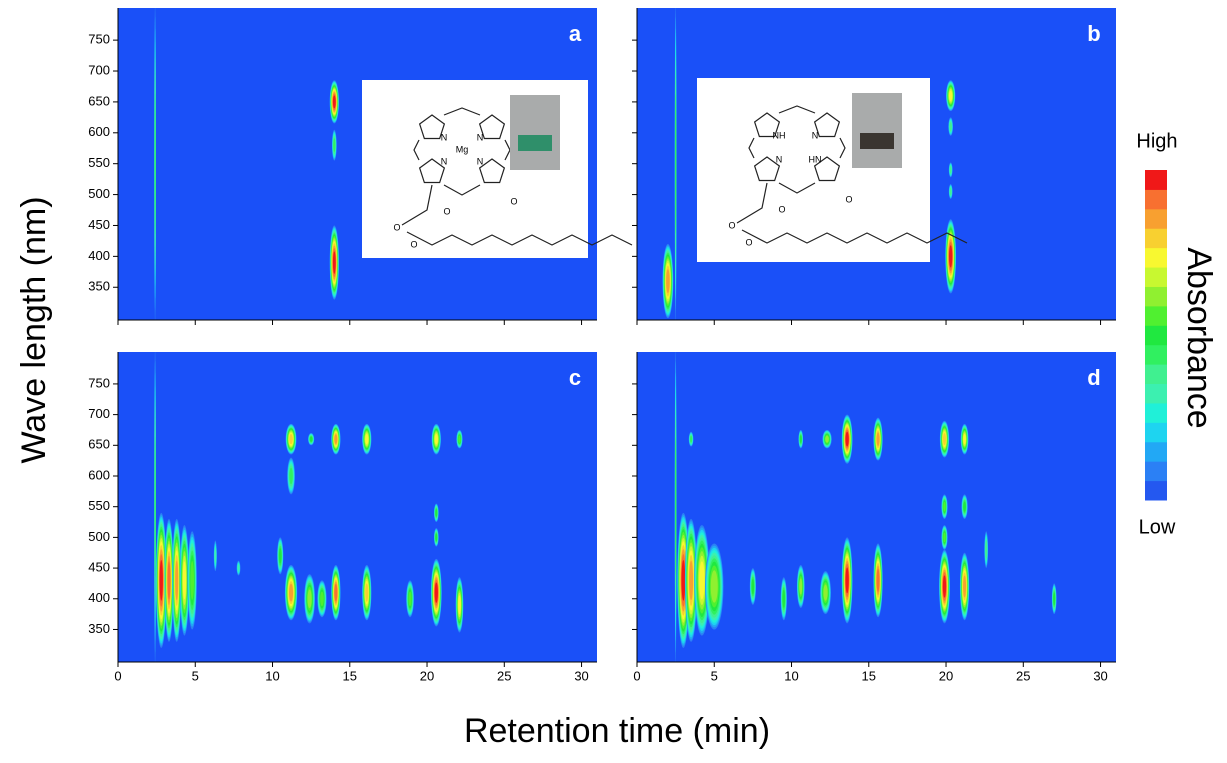  What do you see at coordinates (34, 329) in the screenshot?
I see `y-axis-title: Wave length (nm)` at bounding box center [34, 329].